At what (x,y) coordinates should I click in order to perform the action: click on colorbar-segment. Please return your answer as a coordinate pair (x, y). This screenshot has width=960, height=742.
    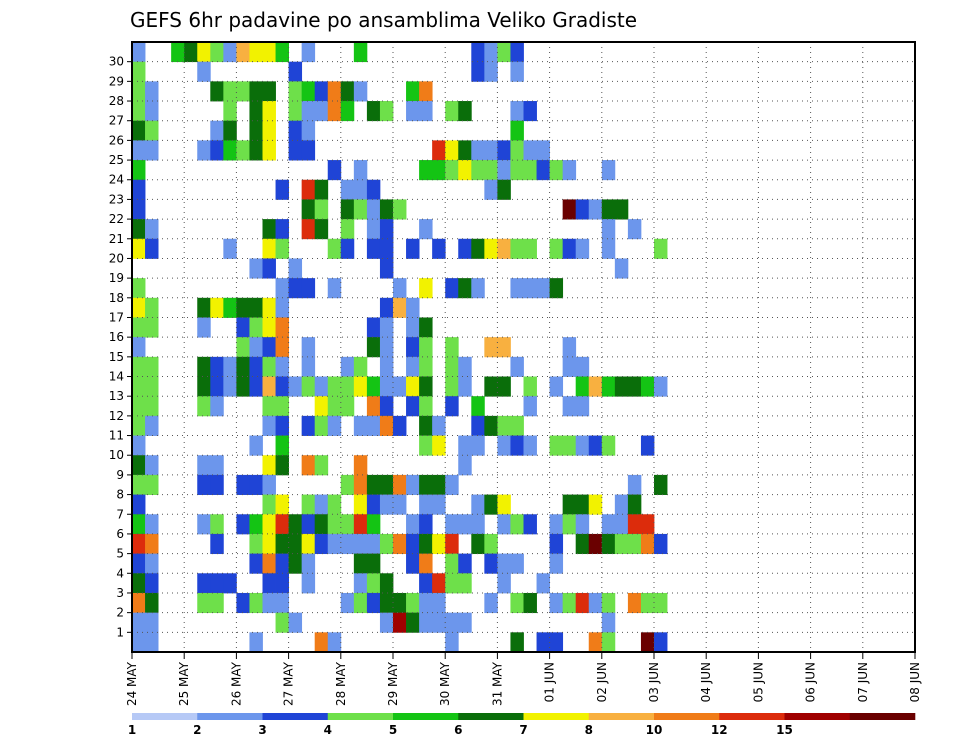
    Looking at the image, I should click on (491, 716).